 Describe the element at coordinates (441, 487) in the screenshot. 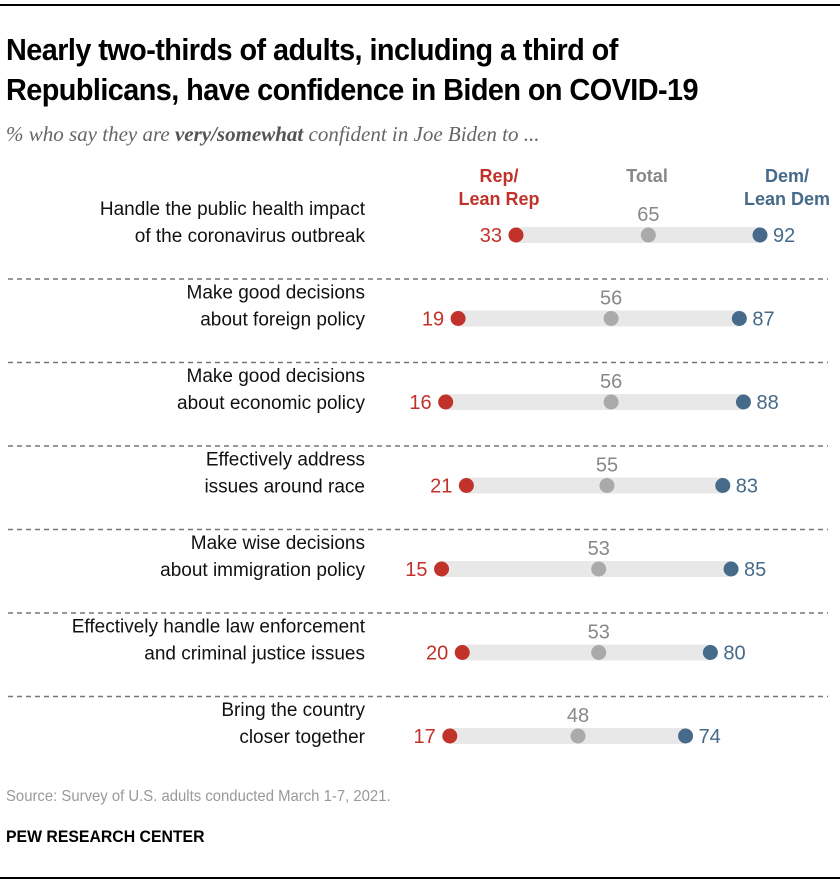

I see `value-label-rep: 21` at that location.